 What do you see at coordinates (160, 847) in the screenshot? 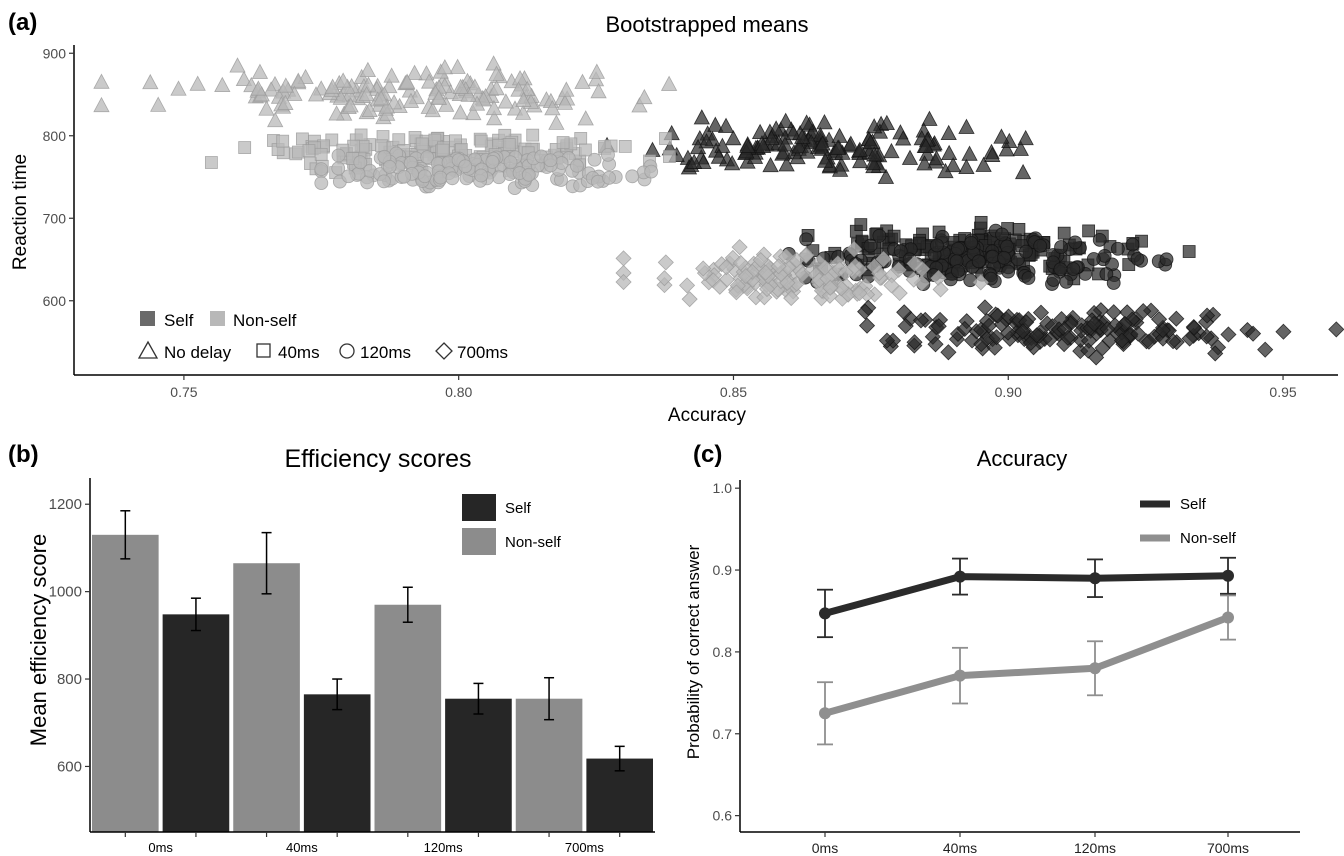
I see `chart-b-x-tick-label: 0ms` at bounding box center [160, 847].